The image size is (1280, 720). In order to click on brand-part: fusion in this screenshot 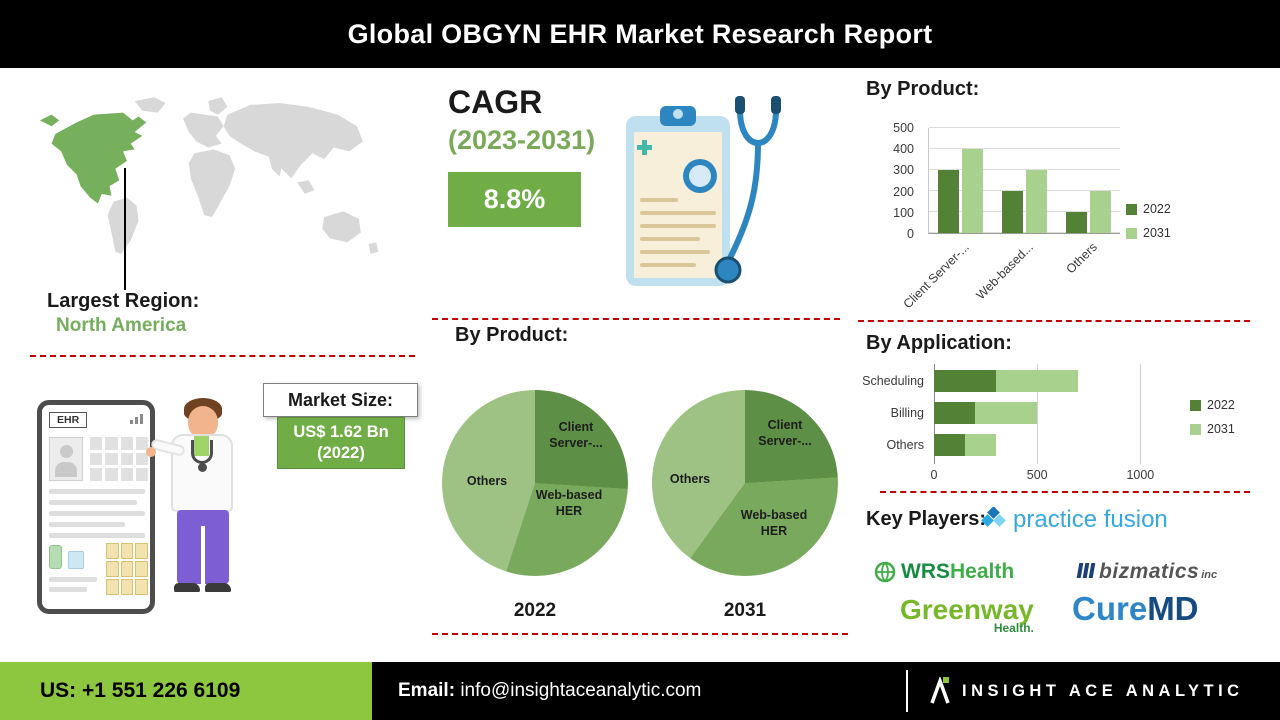, I will do `click(1135, 519)`.